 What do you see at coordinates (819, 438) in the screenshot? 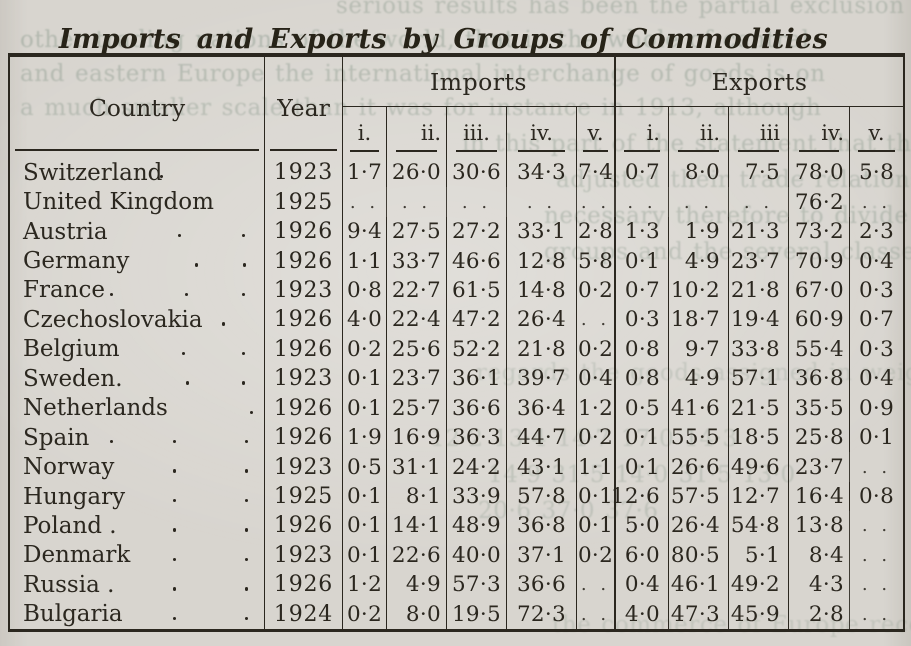
I see `export-value-cell: 25·8` at bounding box center [819, 438].